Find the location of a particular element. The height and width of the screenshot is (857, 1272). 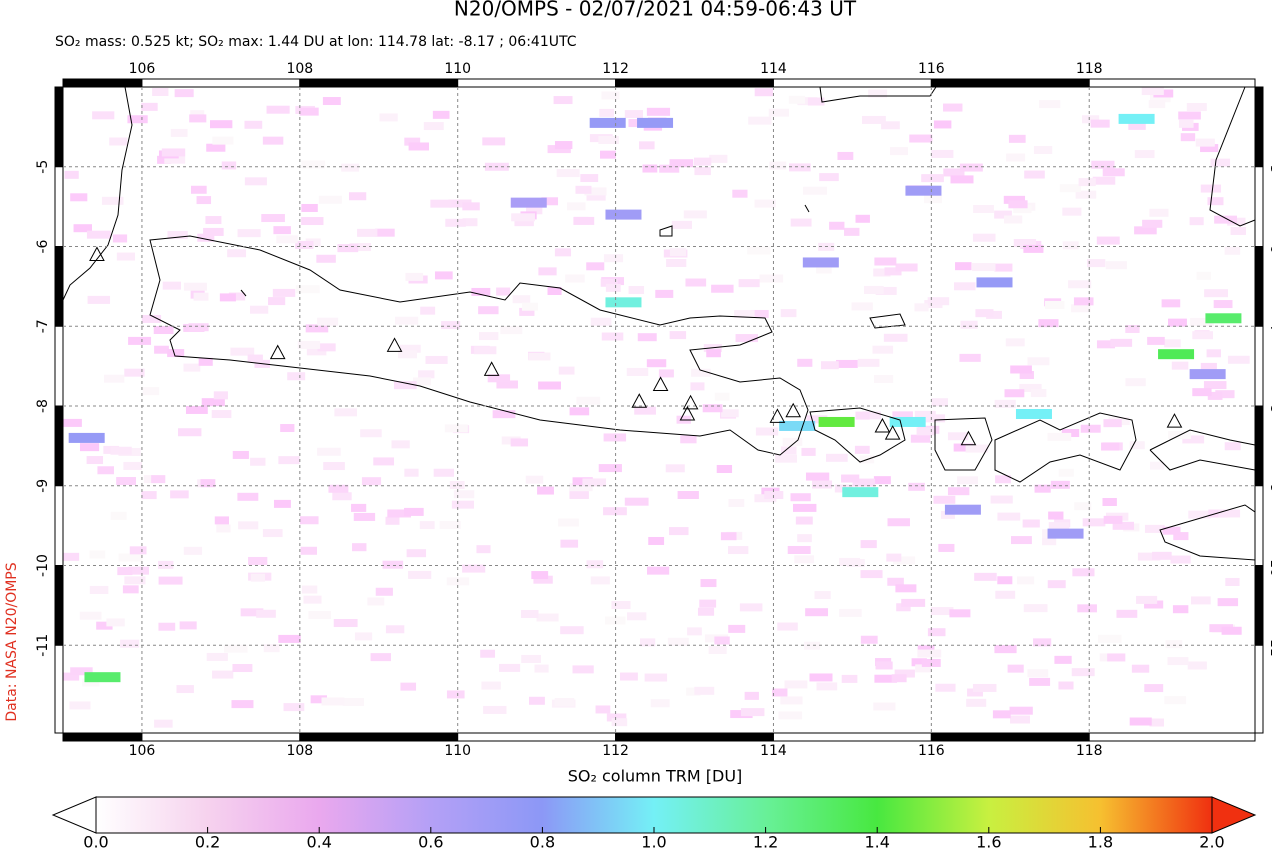

y-tick-label: -5 is located at coordinates (1269, 167).